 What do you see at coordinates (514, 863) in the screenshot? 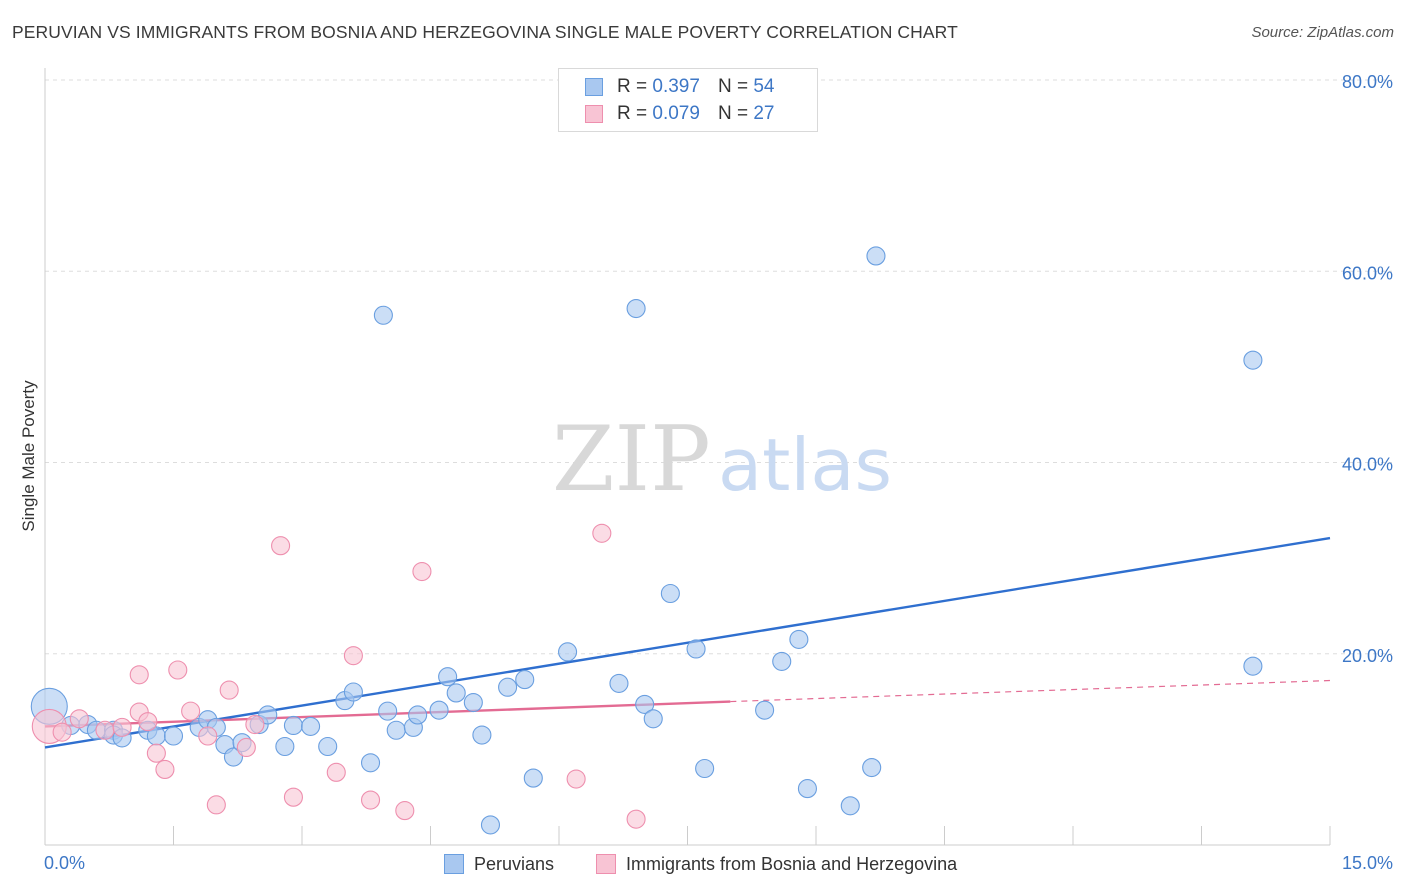
I see `bottom-legend-label-peruvians: Peruvians` at bounding box center [514, 863].